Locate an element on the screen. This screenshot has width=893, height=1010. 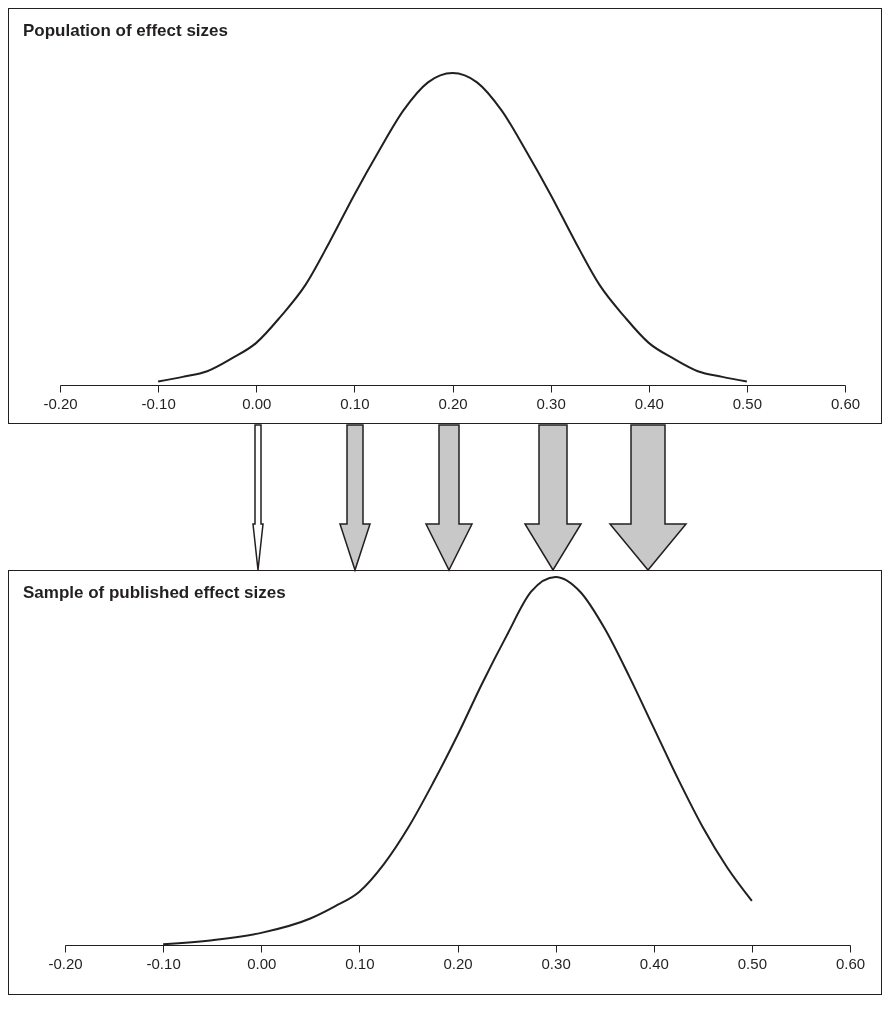
chart-title: Population of effect sizes is located at coordinates (125, 31).